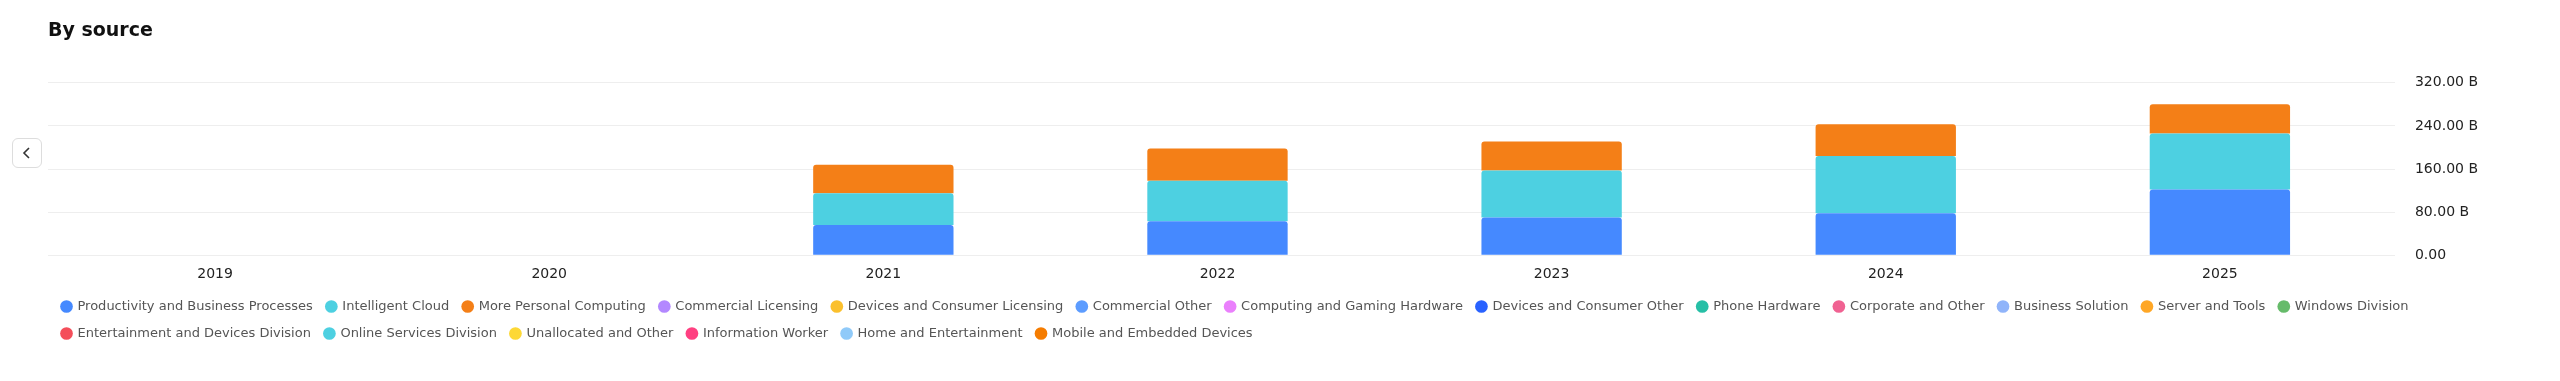 The image size is (2560, 381). I want to click on legend-label: Home and Entertainment, so click(940, 332).